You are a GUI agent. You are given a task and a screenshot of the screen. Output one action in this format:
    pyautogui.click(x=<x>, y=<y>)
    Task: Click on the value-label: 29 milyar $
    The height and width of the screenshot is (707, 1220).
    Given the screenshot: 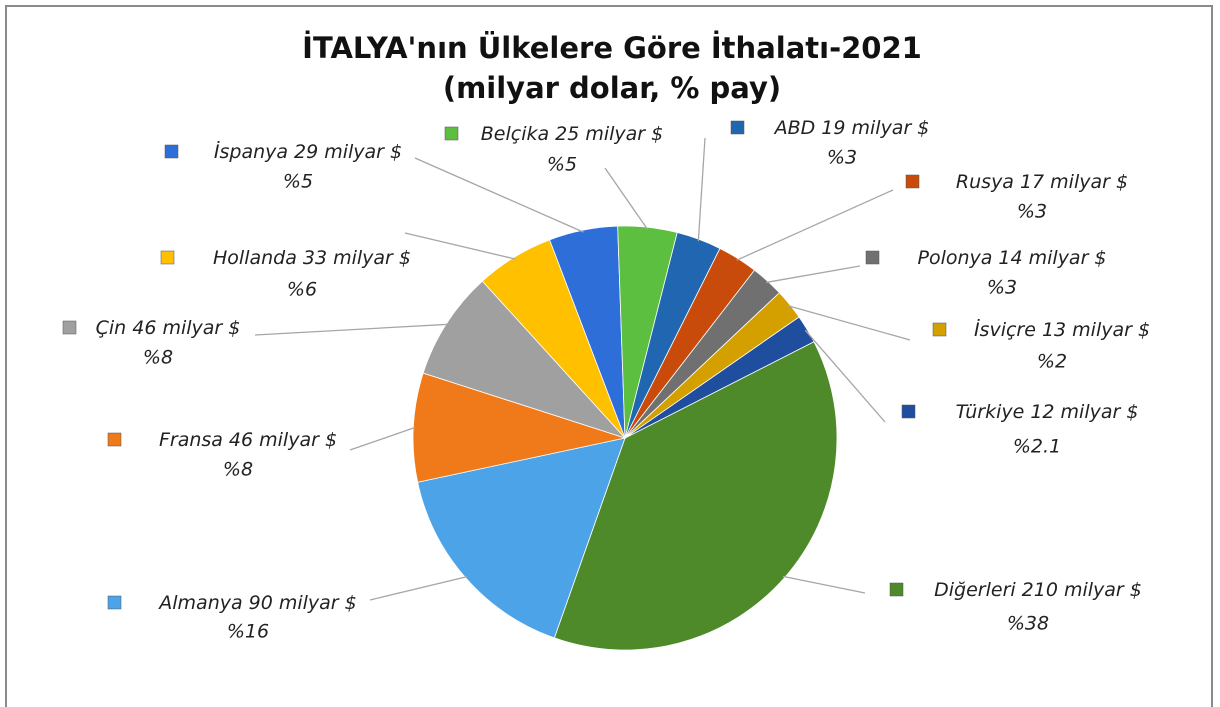 What is the action you would take?
    pyautogui.click(x=348, y=152)
    